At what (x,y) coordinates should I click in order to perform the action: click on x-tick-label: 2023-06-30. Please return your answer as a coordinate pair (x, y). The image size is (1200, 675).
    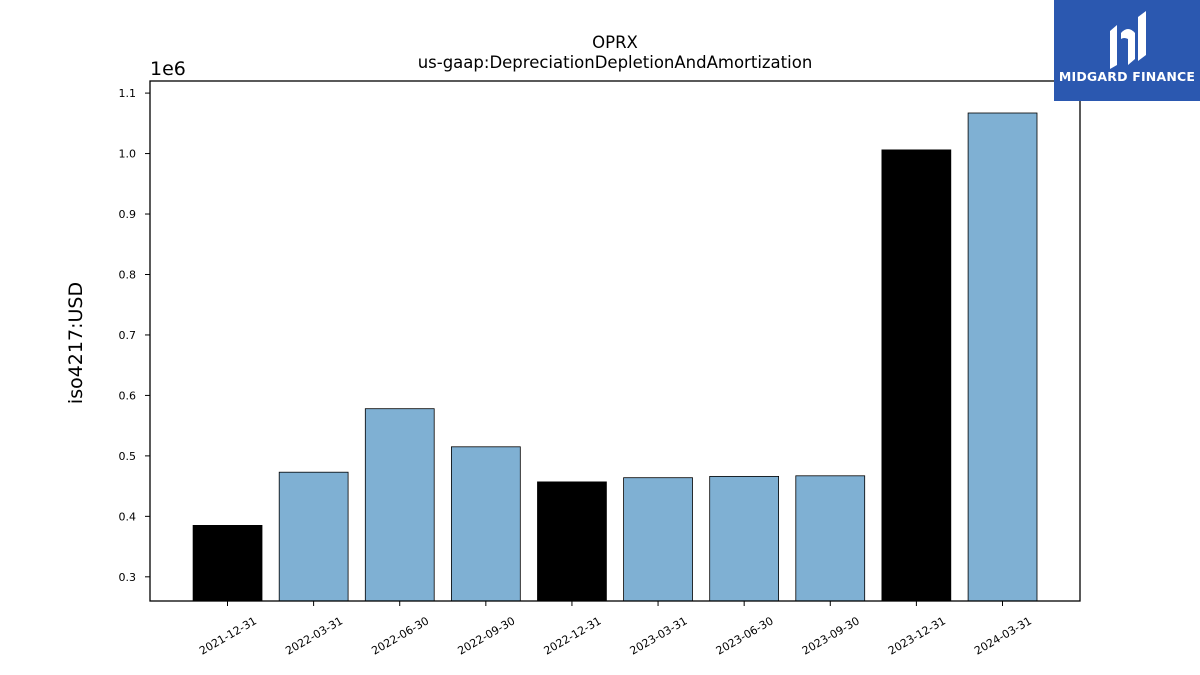
    Looking at the image, I should click on (745, 635).